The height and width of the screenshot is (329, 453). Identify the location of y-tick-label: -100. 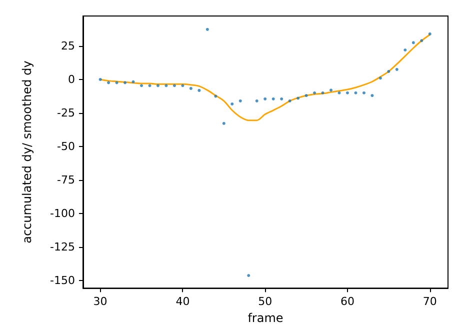
(62, 213).